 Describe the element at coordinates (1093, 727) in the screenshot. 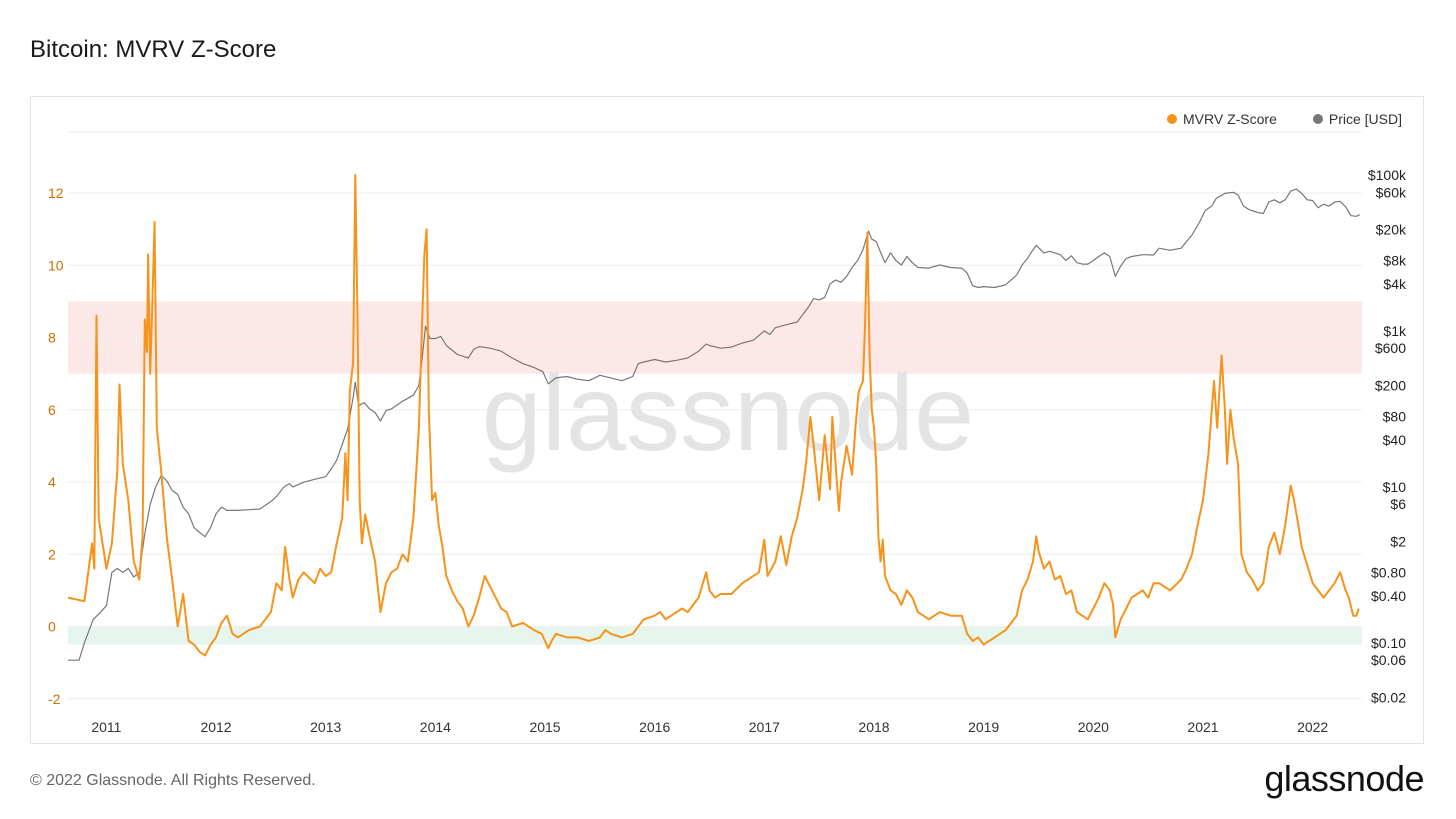

I see `x-tick-label: 2020` at that location.